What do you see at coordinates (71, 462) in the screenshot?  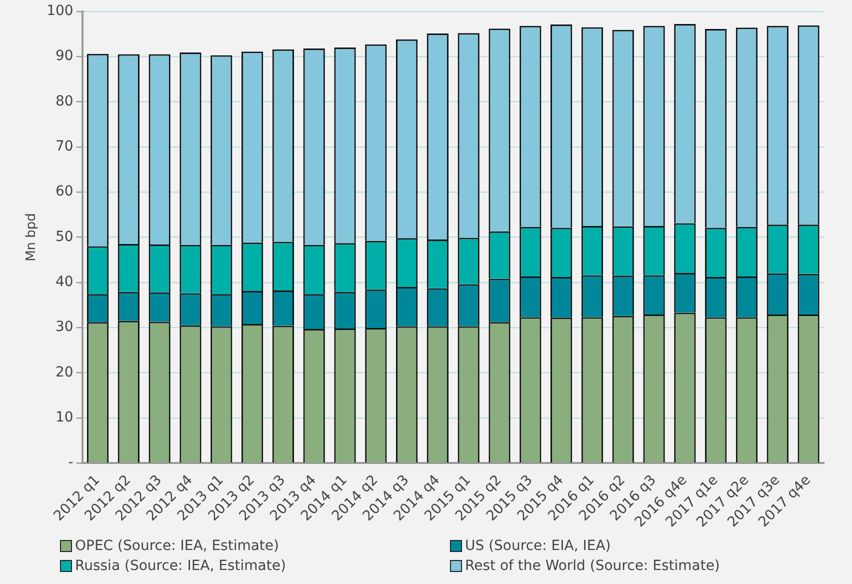 I see `y-tick-label: -` at bounding box center [71, 462].